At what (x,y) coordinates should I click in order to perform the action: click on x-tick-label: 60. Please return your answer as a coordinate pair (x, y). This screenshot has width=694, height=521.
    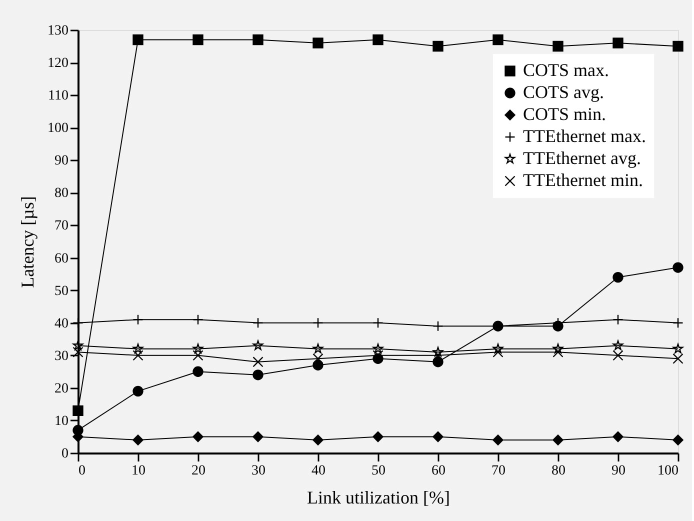
    Looking at the image, I should click on (439, 471).